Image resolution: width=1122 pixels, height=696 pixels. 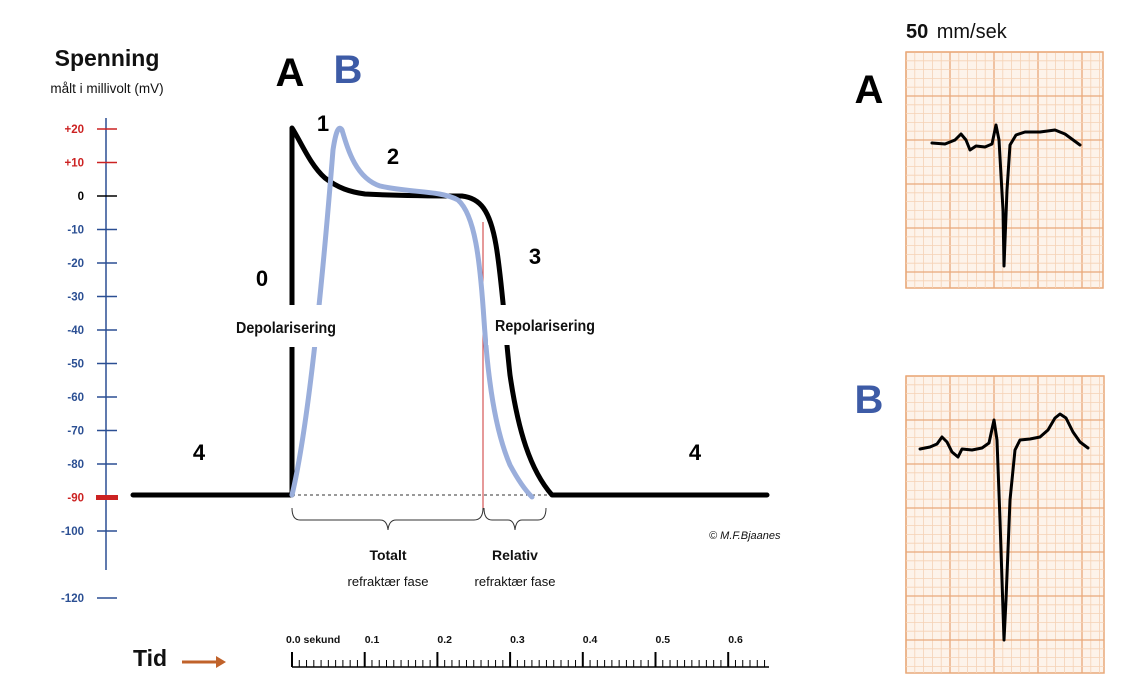 What do you see at coordinates (75, 499) in the screenshot?
I see `y-axis-tick-label: -90` at bounding box center [75, 499].